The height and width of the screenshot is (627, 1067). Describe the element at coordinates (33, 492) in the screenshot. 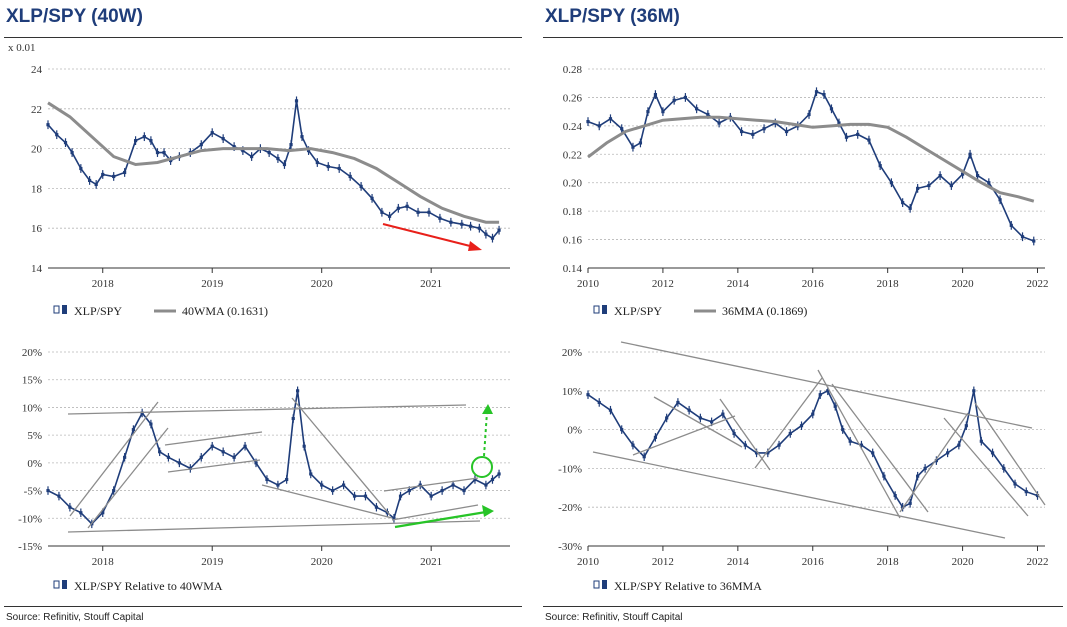

I see `weekly_rel-ytick-label: -5%` at that location.